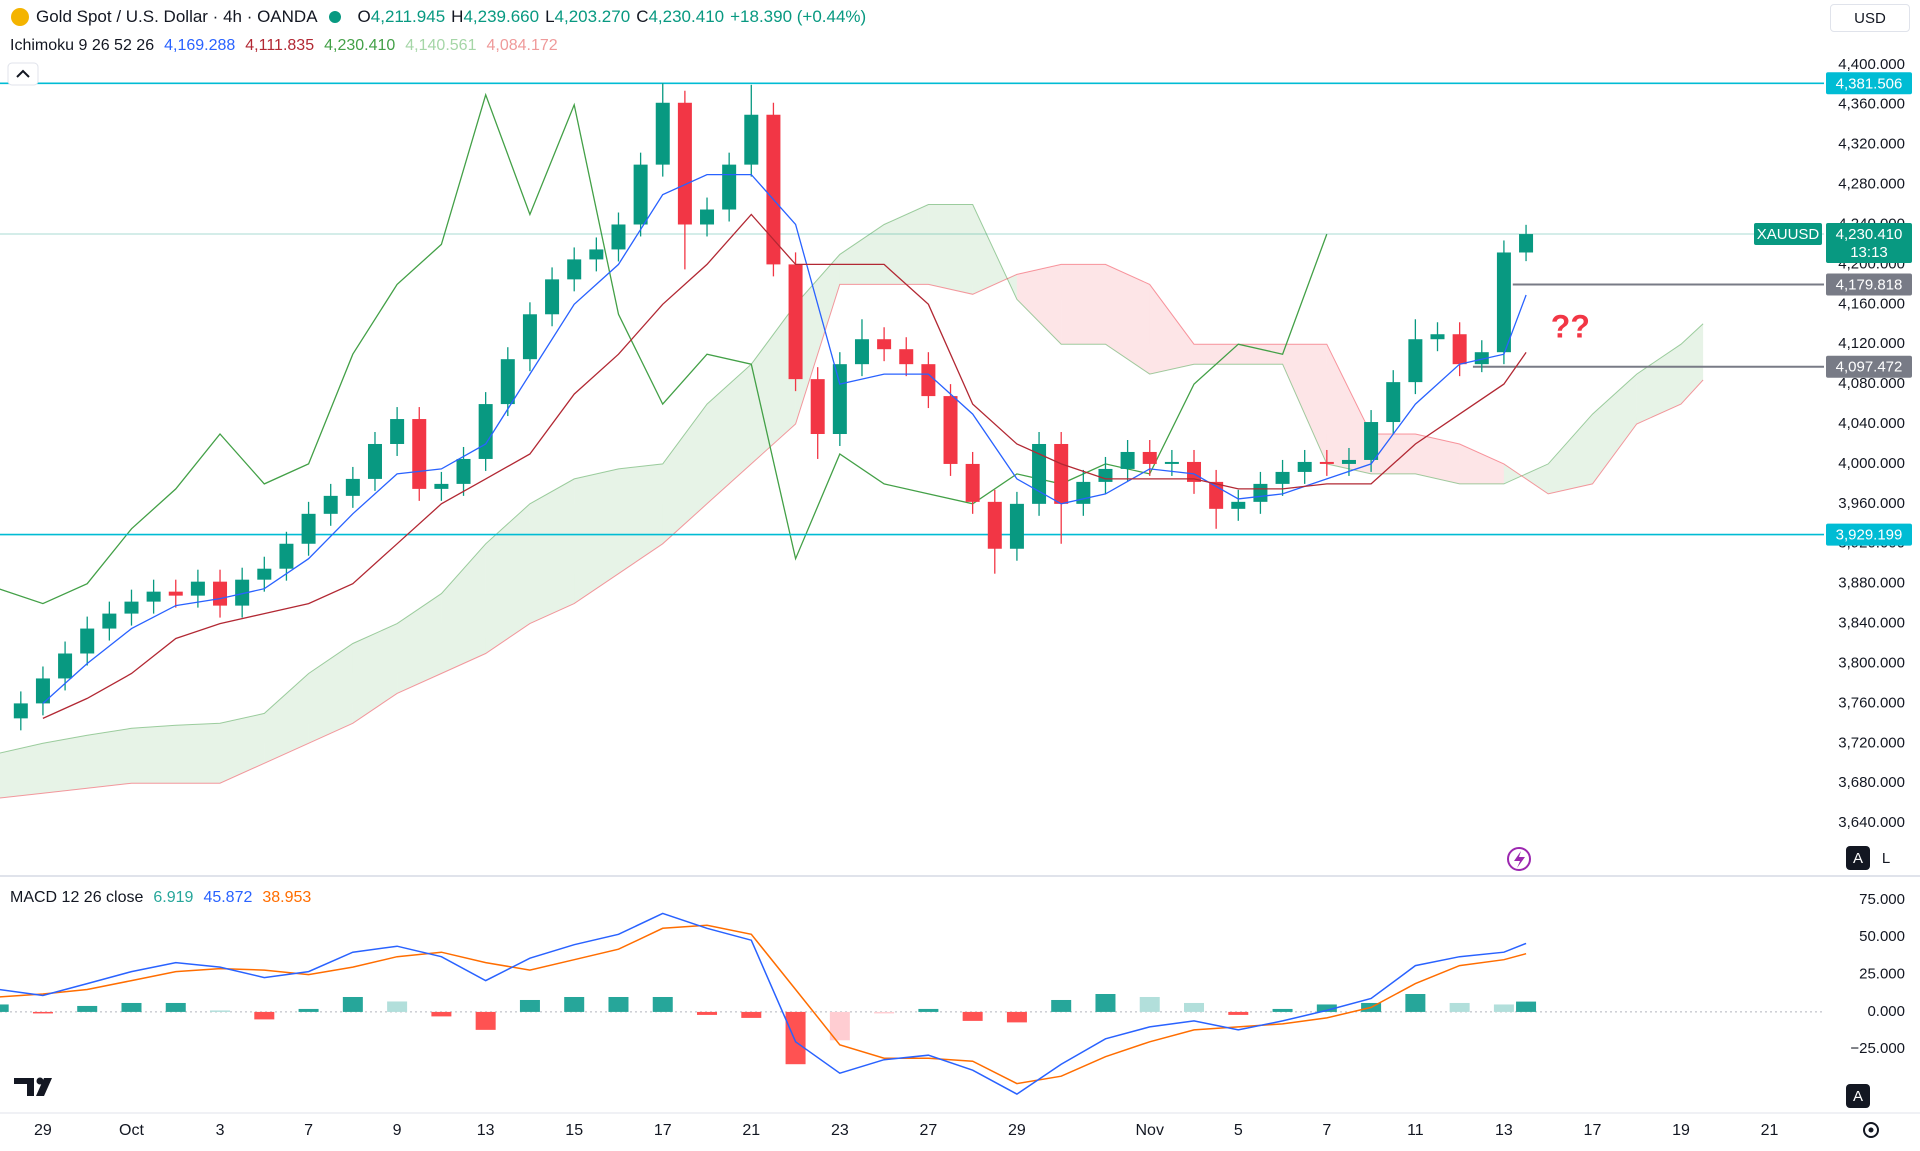 This screenshot has height=1151, width=1920. I want to click on y-tick-label: 3,640.000, so click(1871, 822).